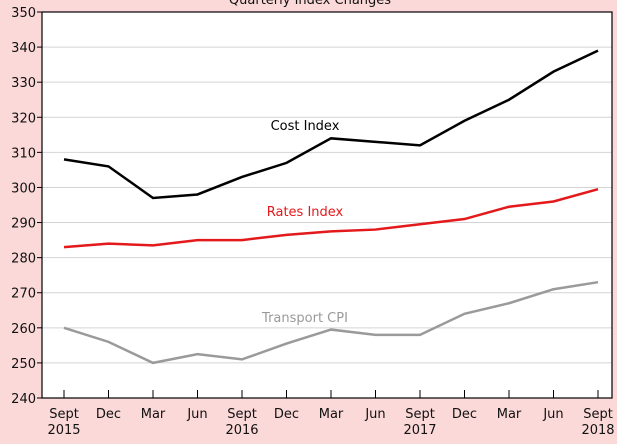 The height and width of the screenshot is (444, 617). I want to click on y-tick-label: 280, so click(23, 259).